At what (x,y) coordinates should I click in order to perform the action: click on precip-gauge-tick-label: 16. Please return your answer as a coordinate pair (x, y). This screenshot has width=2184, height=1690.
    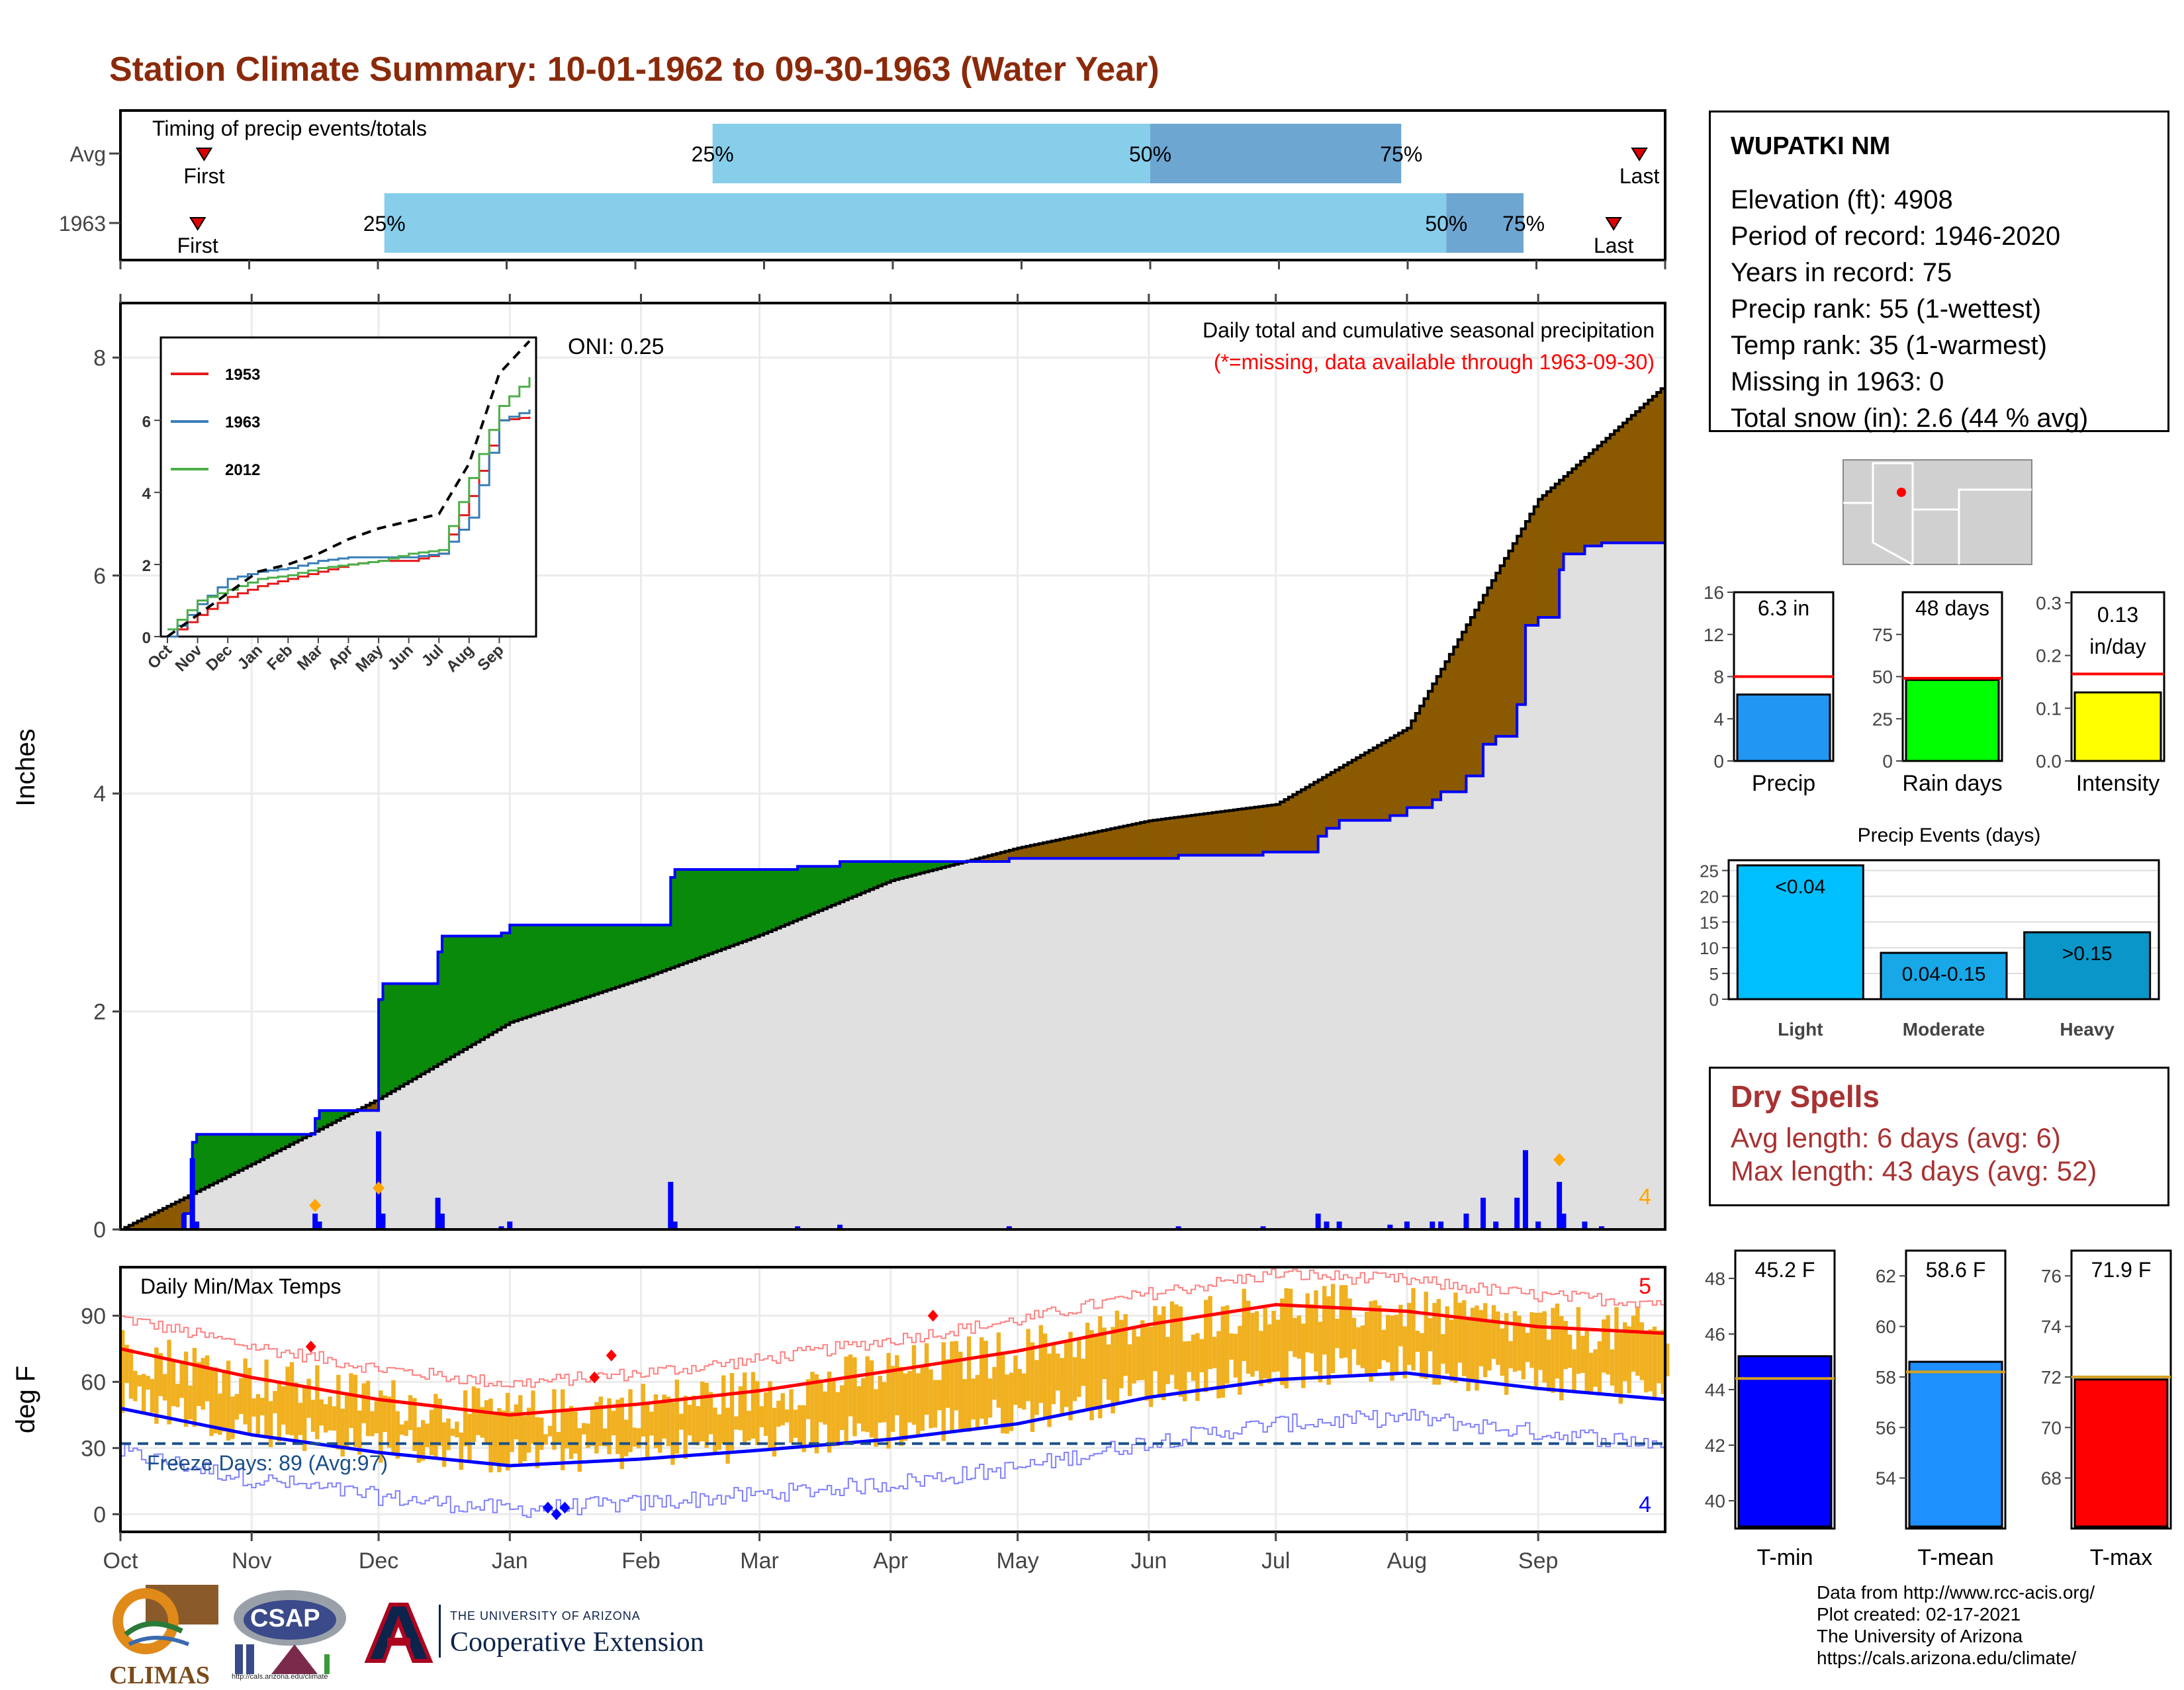
    Looking at the image, I should click on (1714, 592).